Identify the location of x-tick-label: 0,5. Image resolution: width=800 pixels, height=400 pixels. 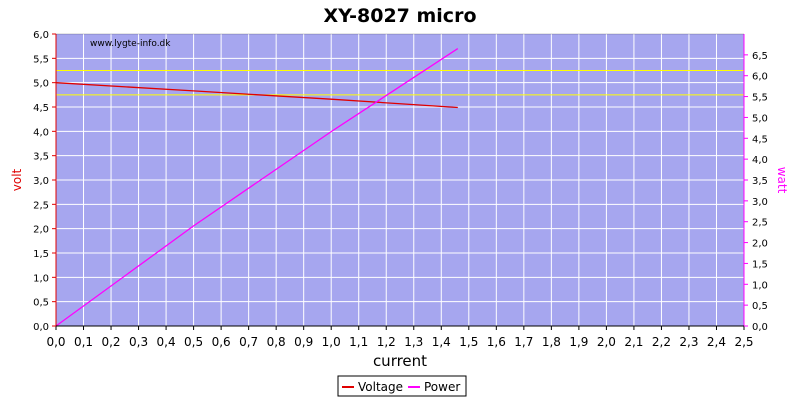
(193, 342).